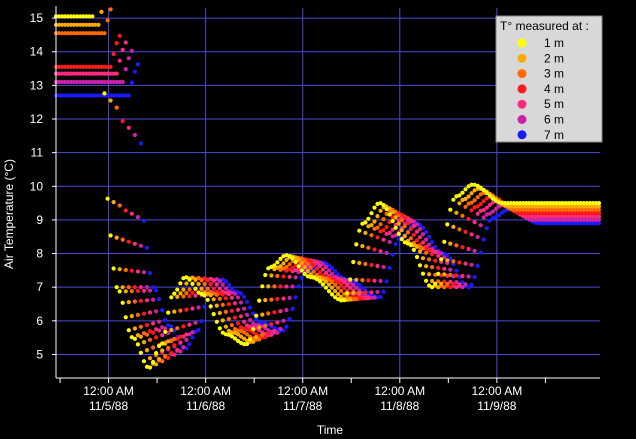 The image size is (636, 439). Describe the element at coordinates (554, 58) in the screenshot. I see `legend-label: 2 m` at that location.